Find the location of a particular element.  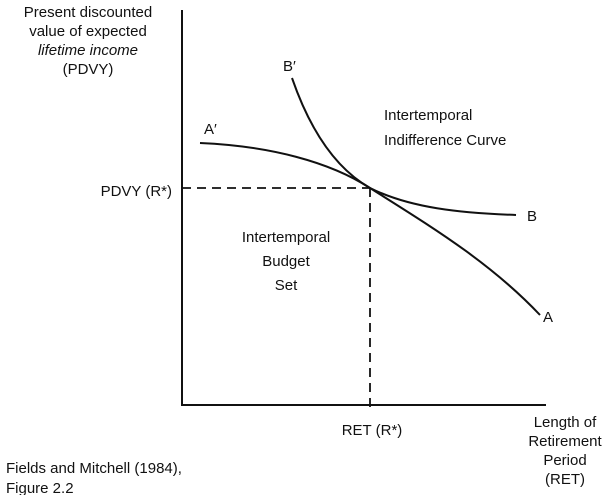

source: Fields and Mitchell (1984), is located at coordinates (94, 468).